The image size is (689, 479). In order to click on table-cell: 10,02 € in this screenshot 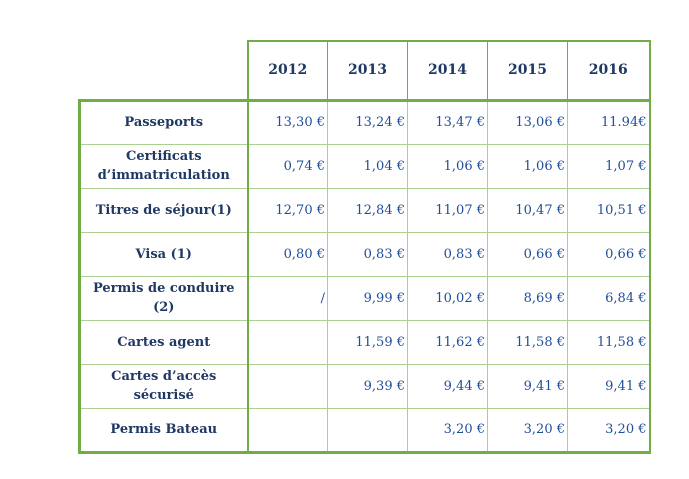, I will do `click(447, 298)`.